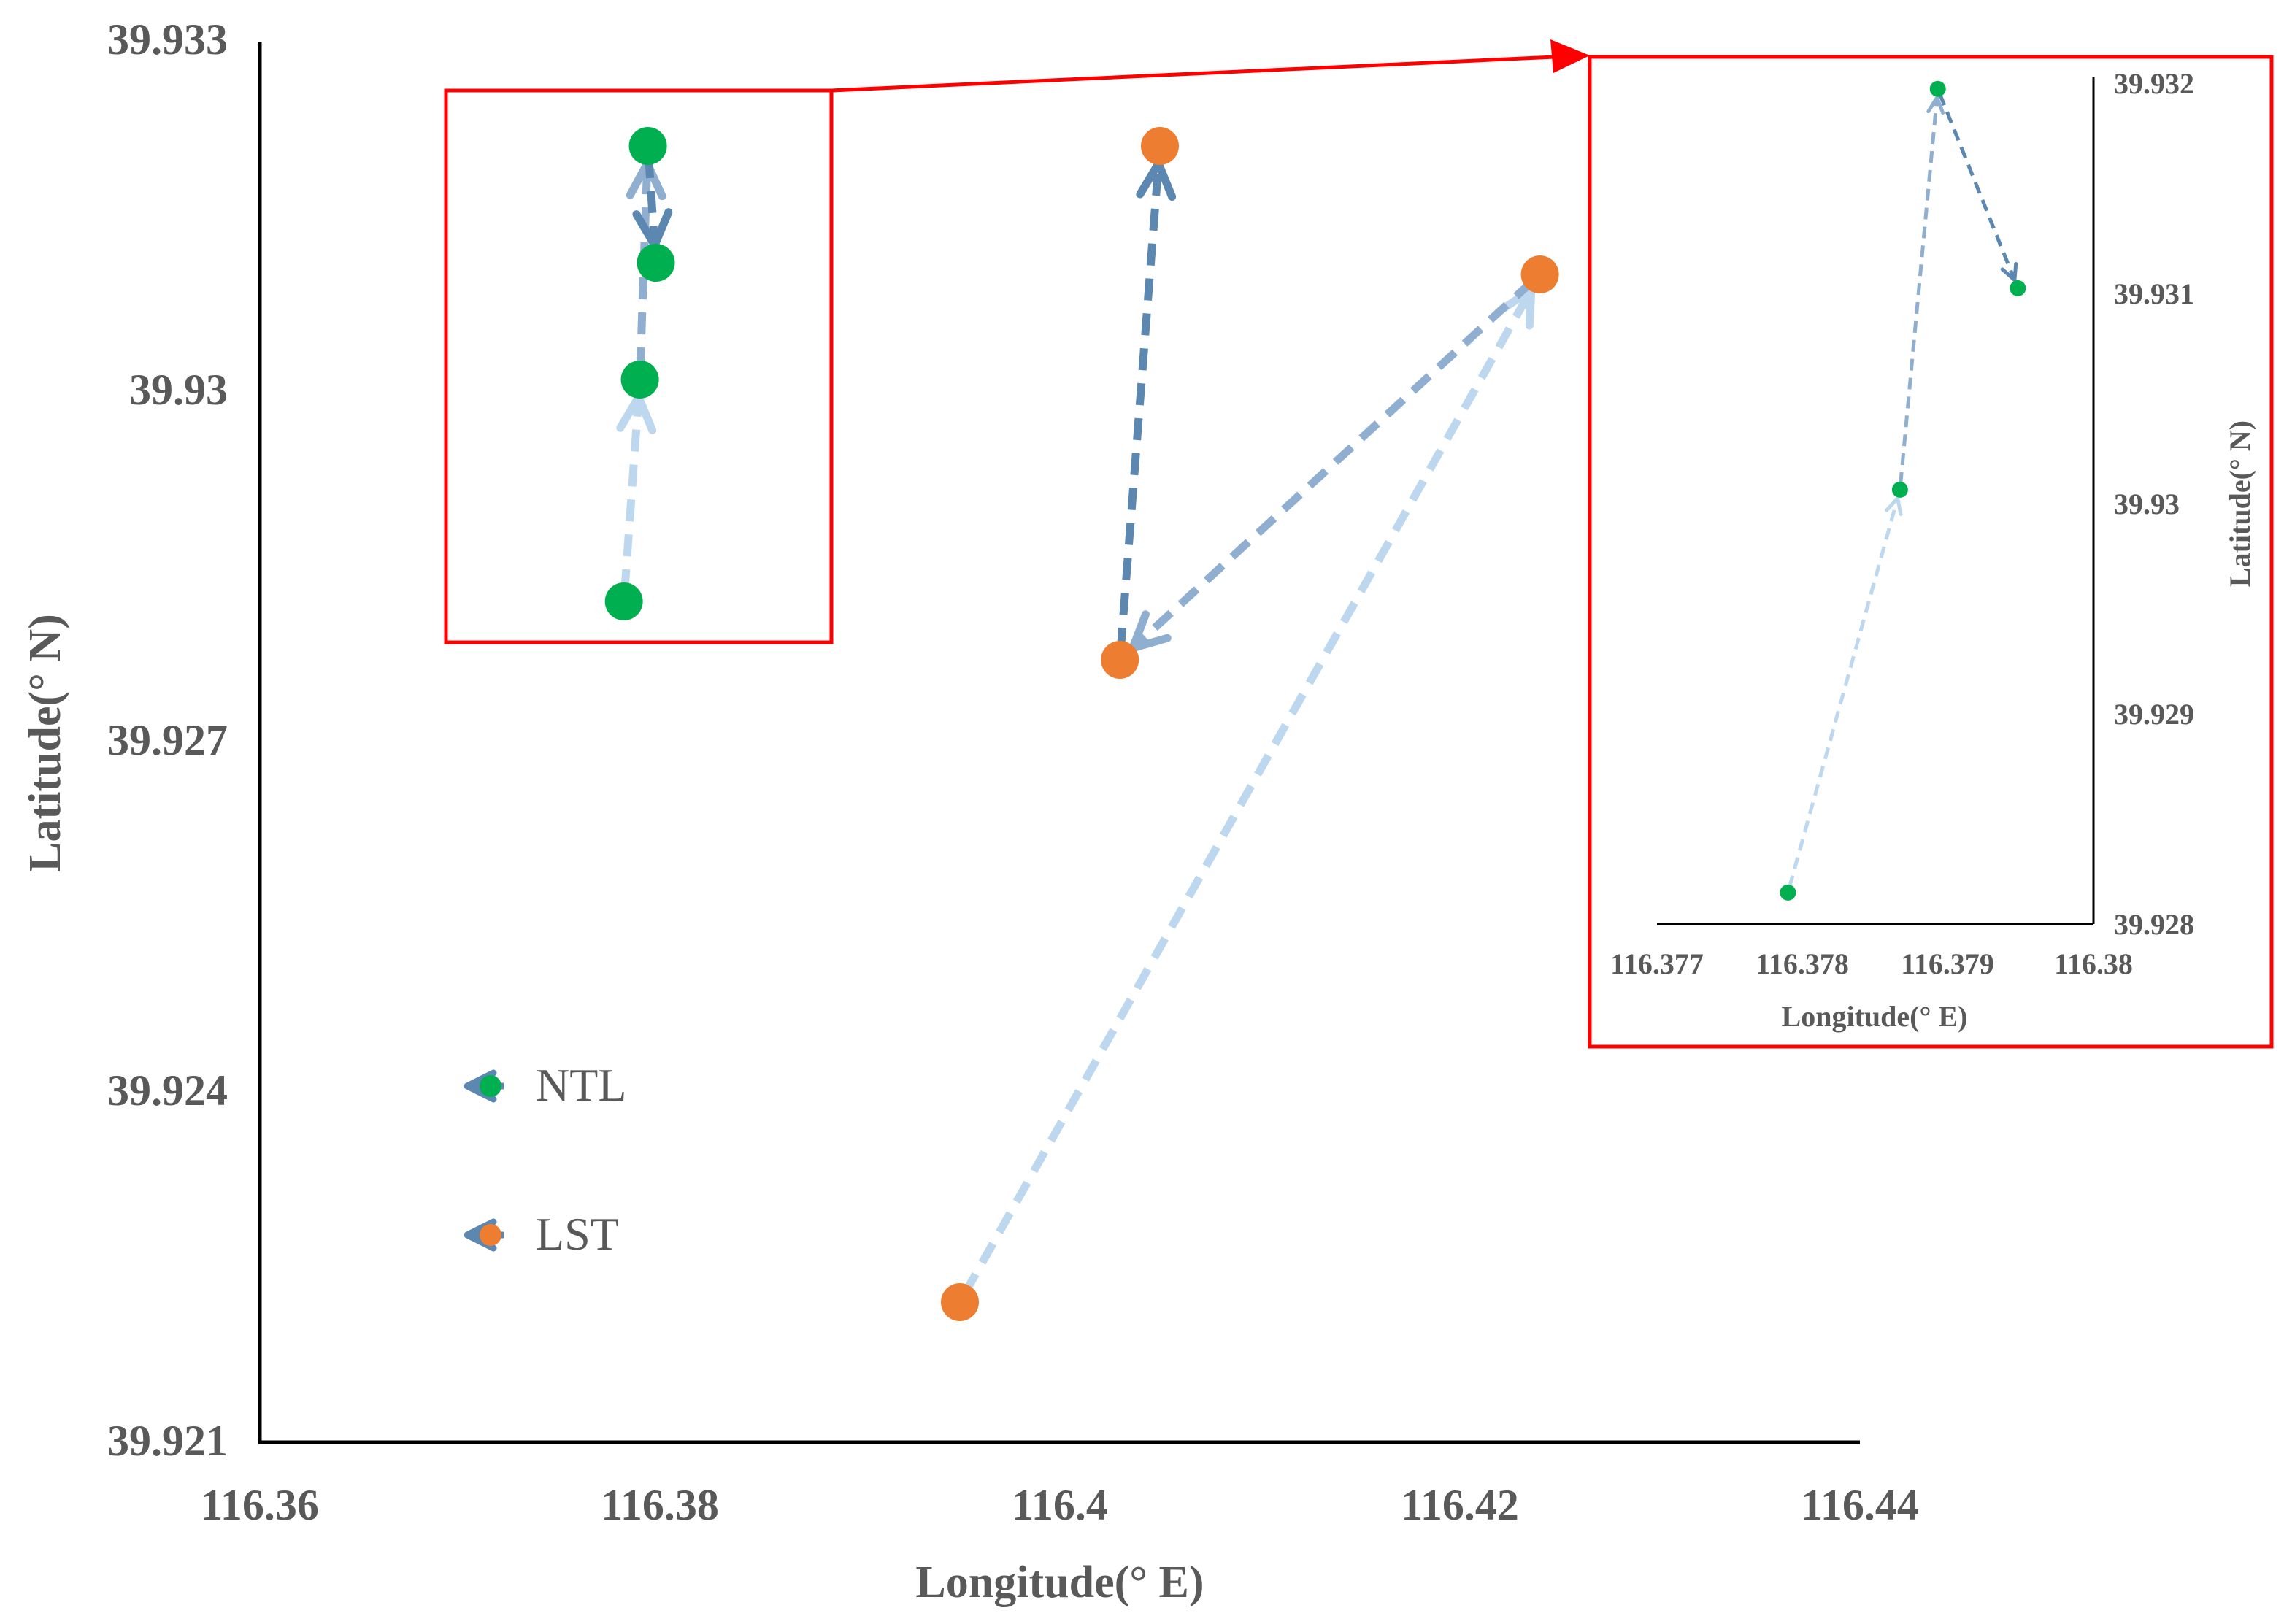  I want to click on legend: NTL LST, so click(545, 1159).